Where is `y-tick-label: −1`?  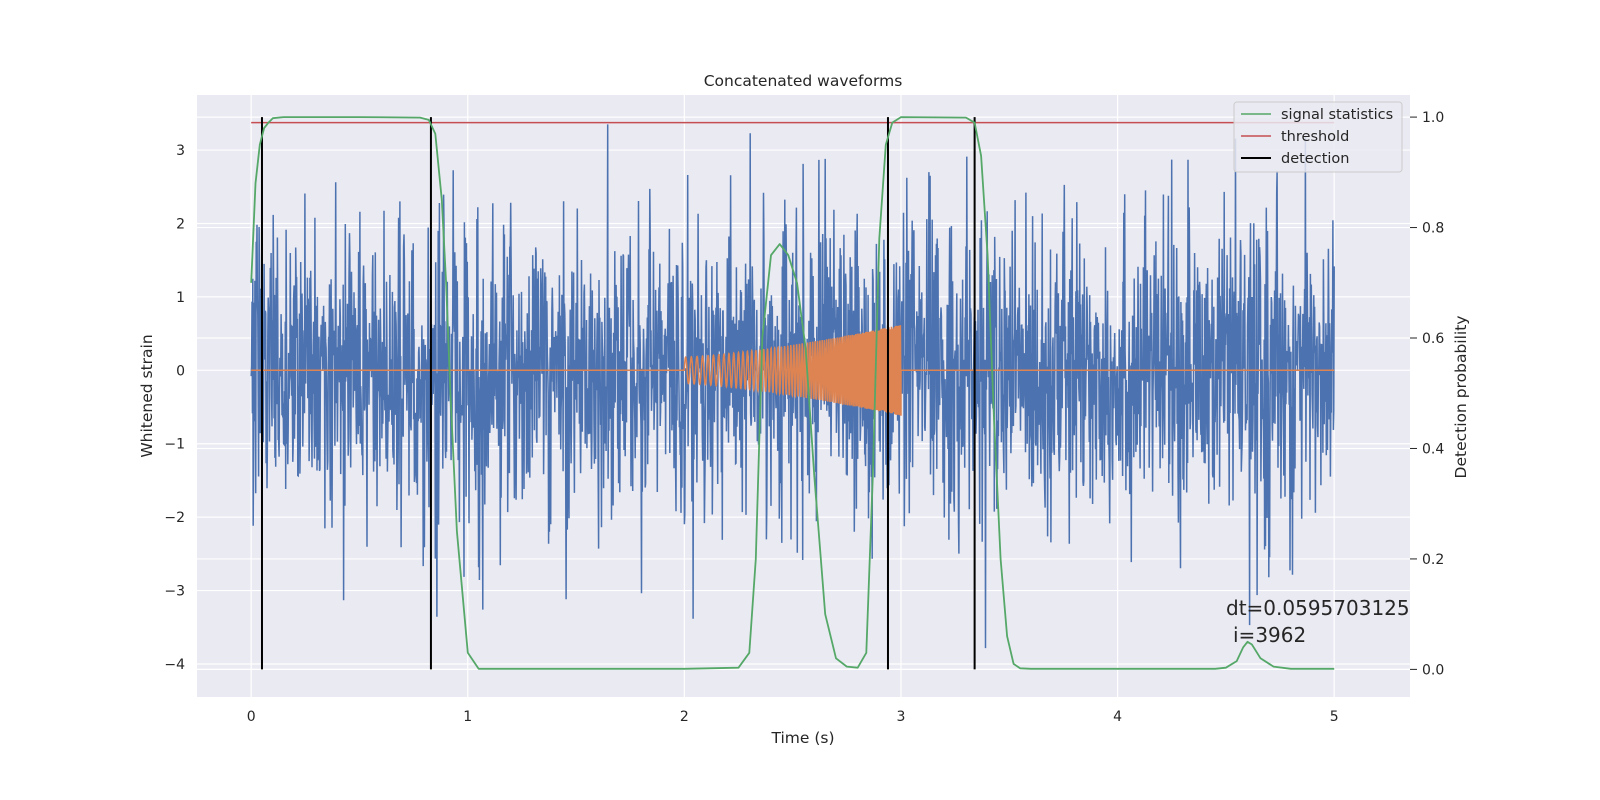
y-tick-label: −1 is located at coordinates (174, 445).